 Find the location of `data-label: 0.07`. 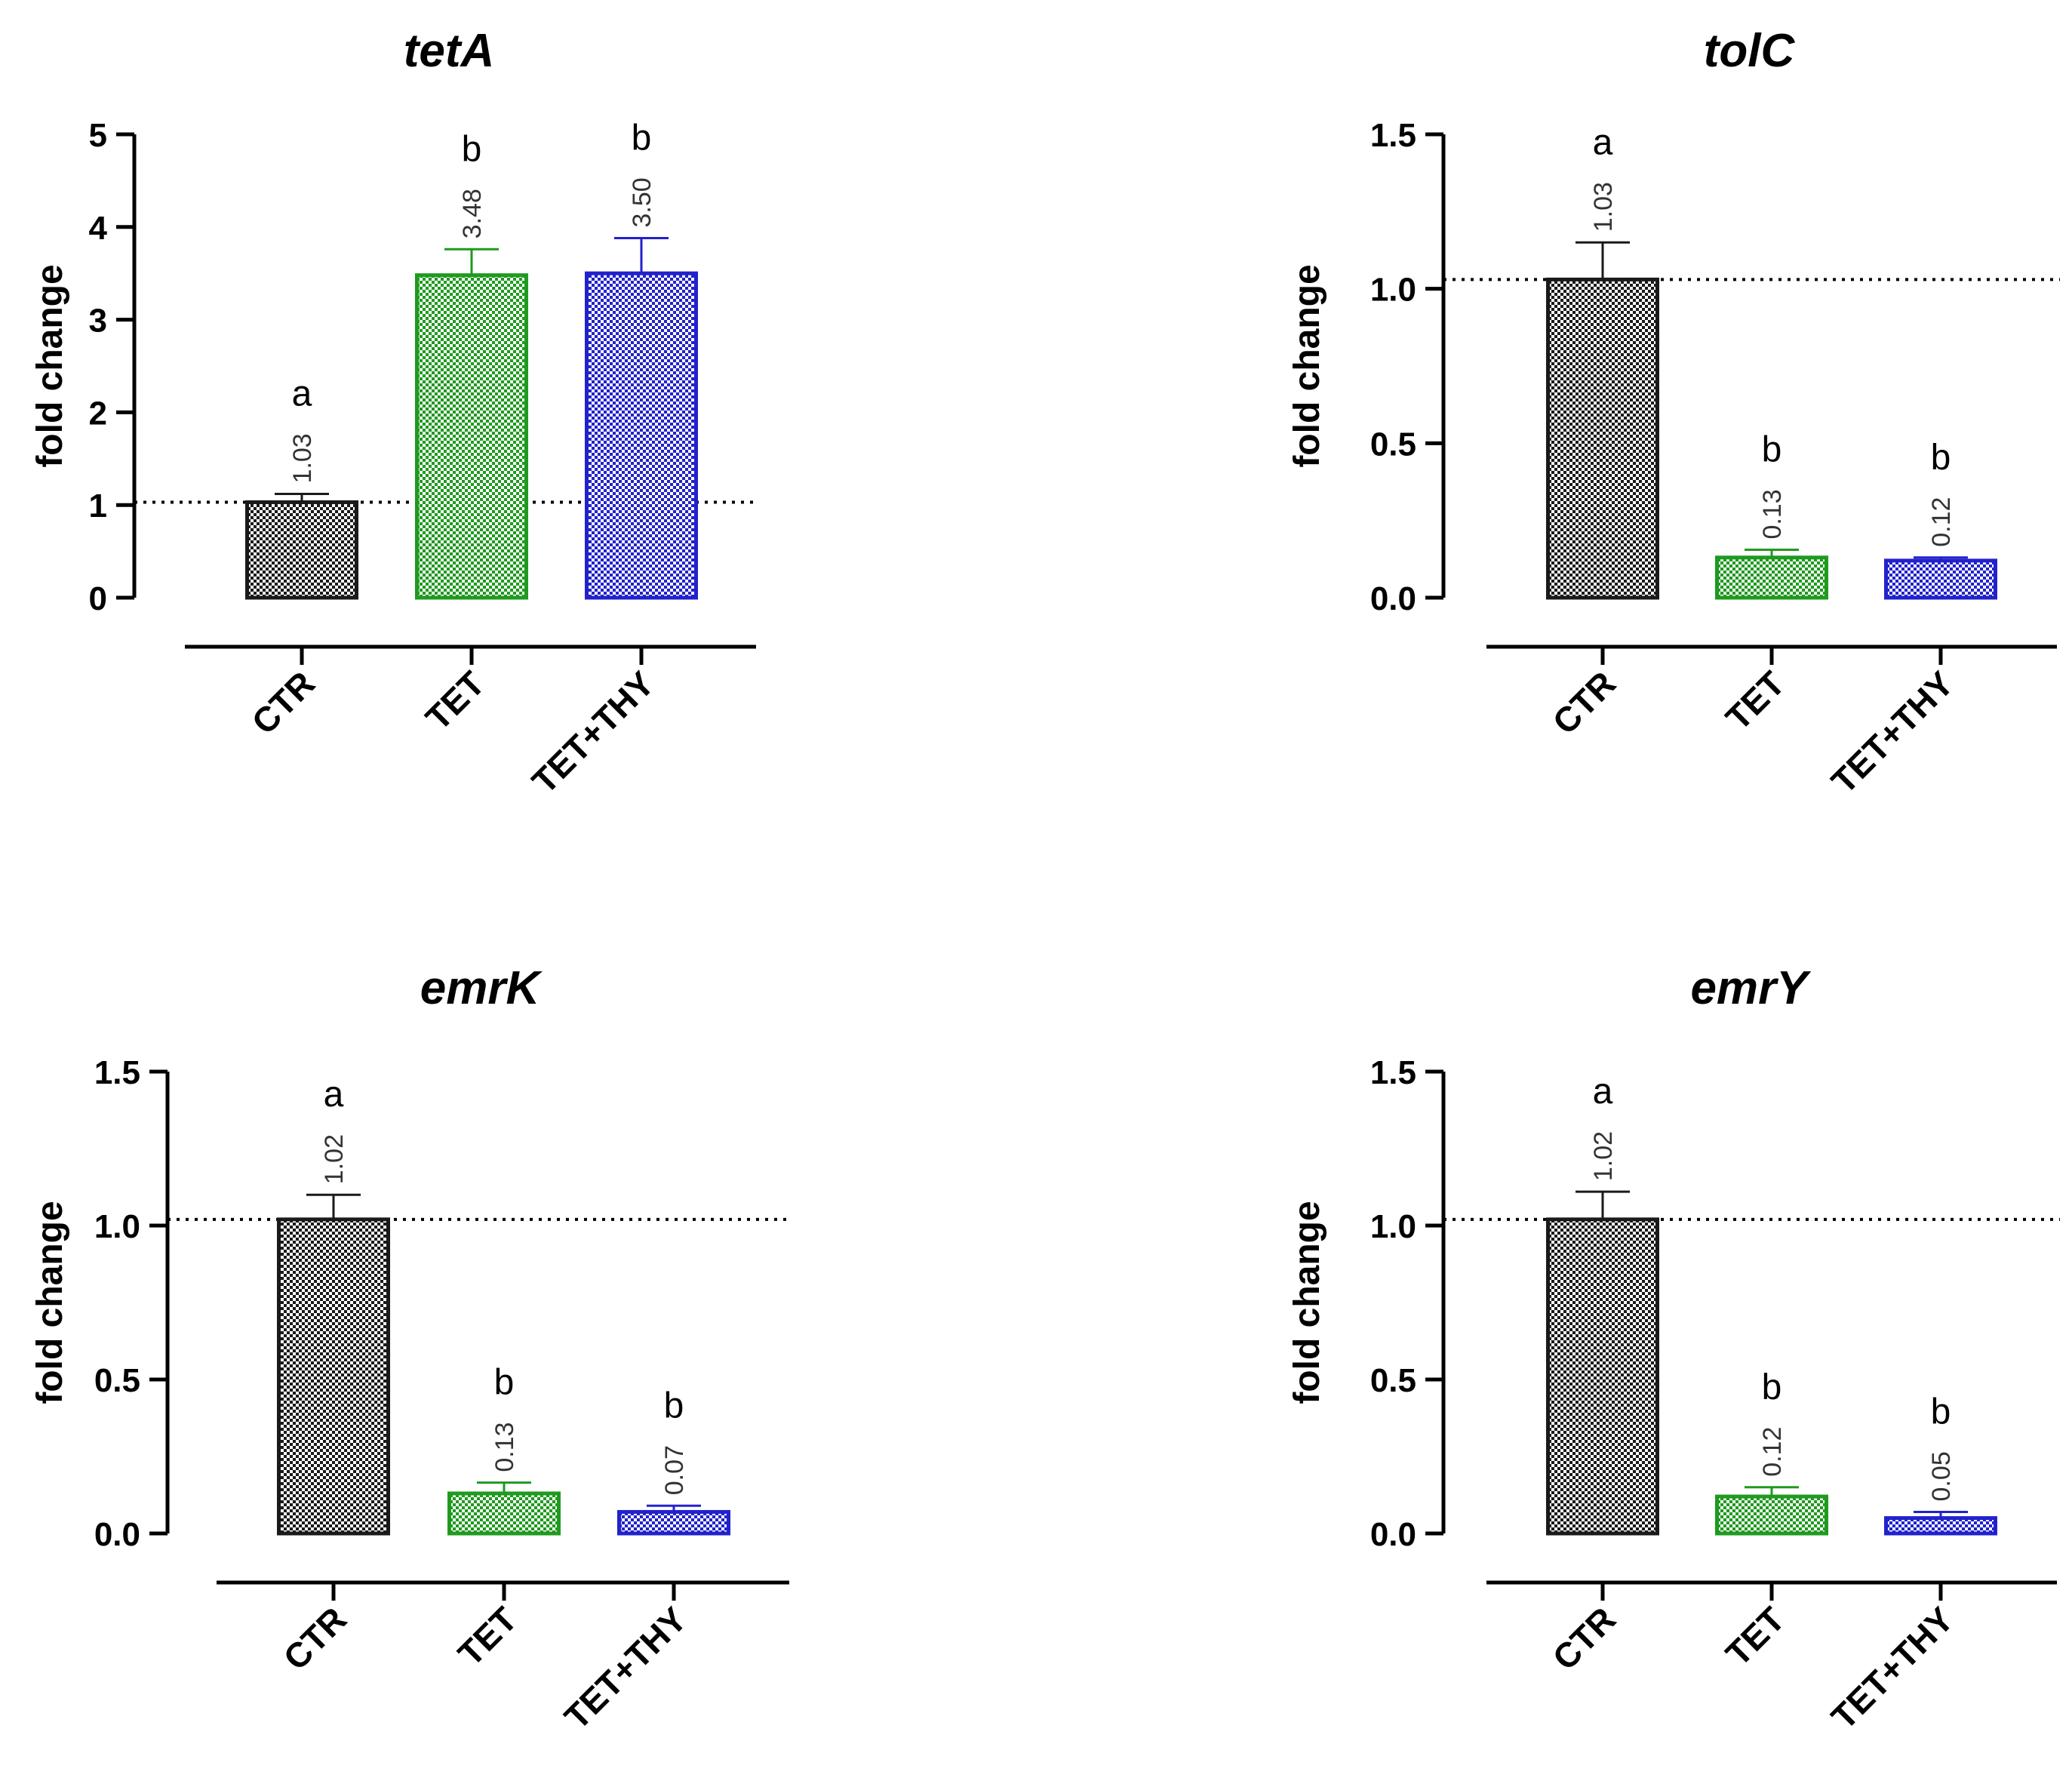

data-label: 0.07 is located at coordinates (674, 1470).